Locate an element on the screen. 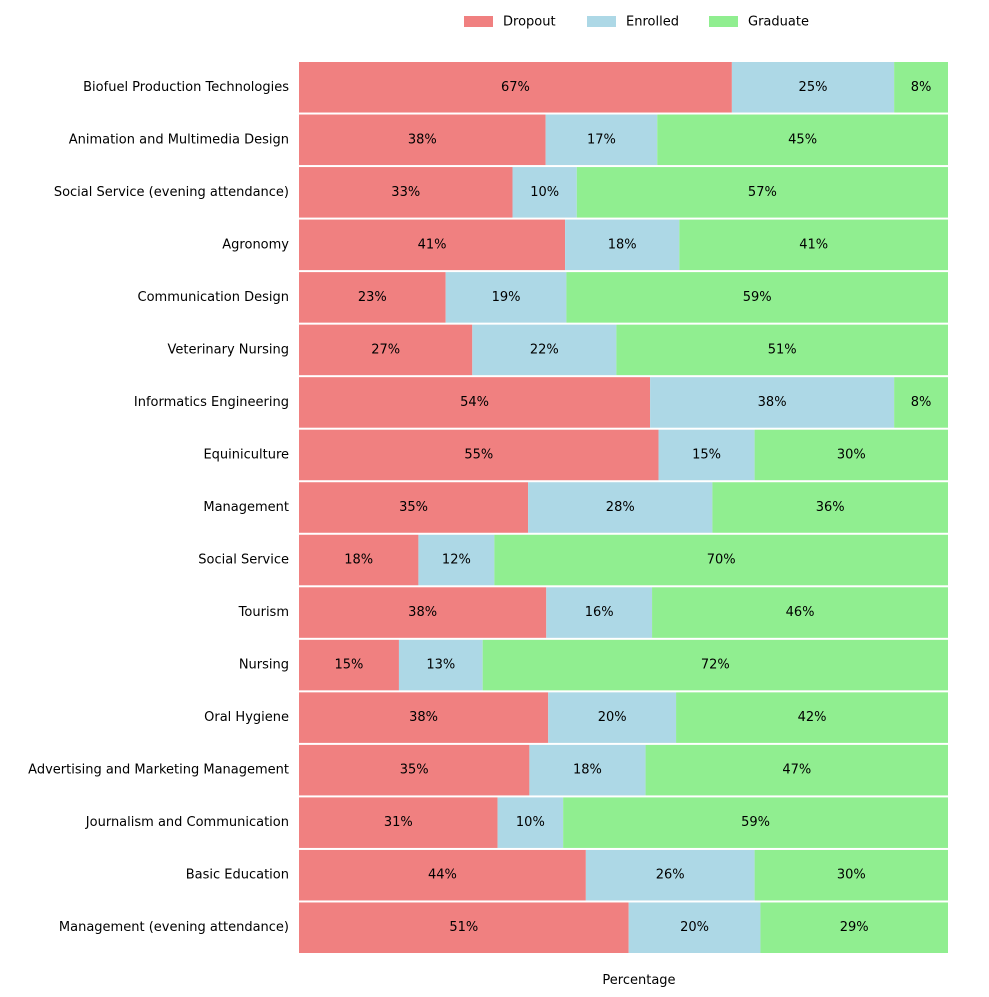 The width and height of the screenshot is (989, 997). data-label: 46% is located at coordinates (800, 612).